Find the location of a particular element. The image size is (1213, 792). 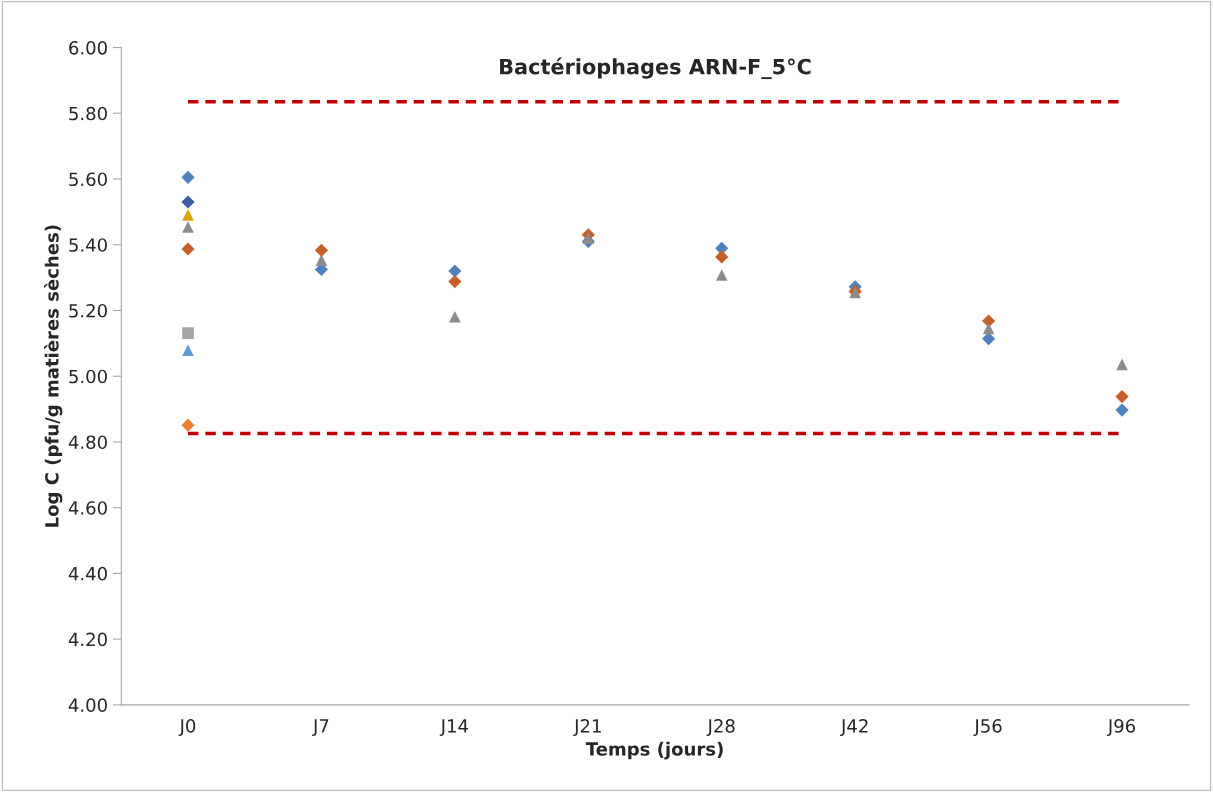

y-axis-title: Log C (pfu/g matières sèches) is located at coordinates (53, 376).